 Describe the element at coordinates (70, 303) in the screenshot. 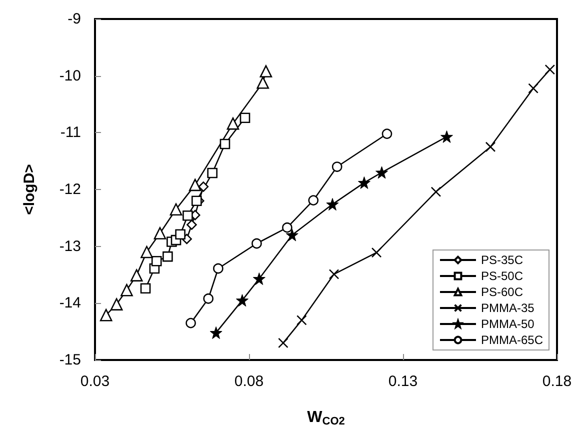

I see `y-tick-label: -14` at that location.